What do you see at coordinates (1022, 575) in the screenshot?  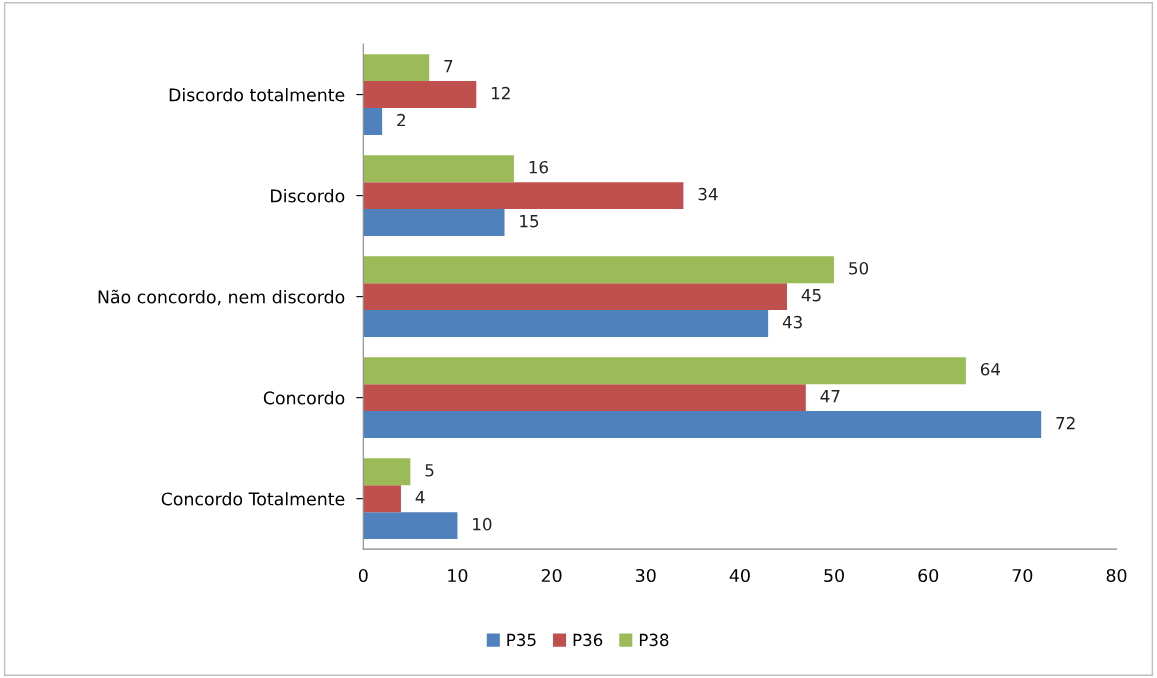 I see `x-tick-label: 70` at bounding box center [1022, 575].